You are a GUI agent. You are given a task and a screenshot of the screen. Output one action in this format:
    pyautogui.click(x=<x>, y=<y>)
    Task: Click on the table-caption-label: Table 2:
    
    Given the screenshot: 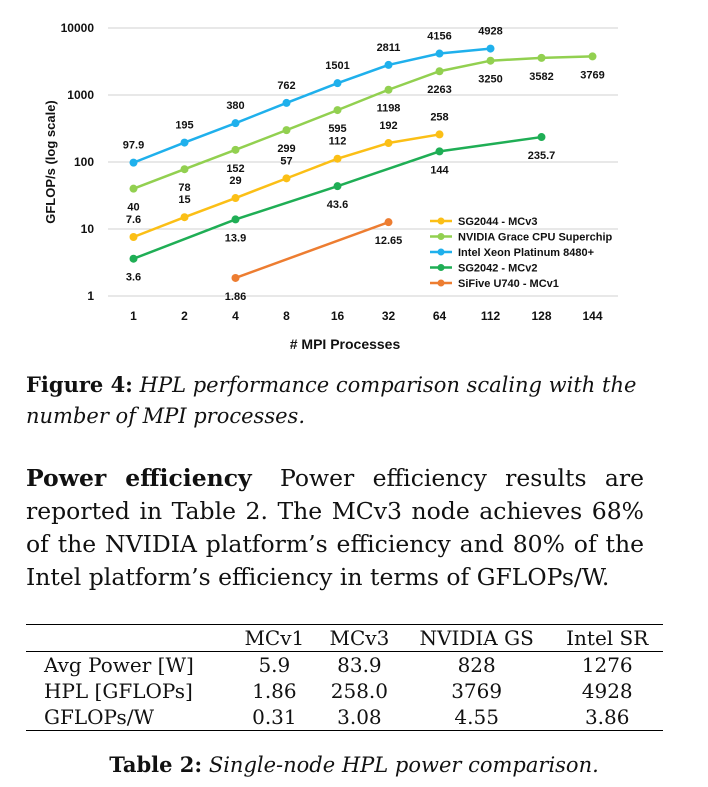 What is the action you would take?
    pyautogui.click(x=156, y=764)
    